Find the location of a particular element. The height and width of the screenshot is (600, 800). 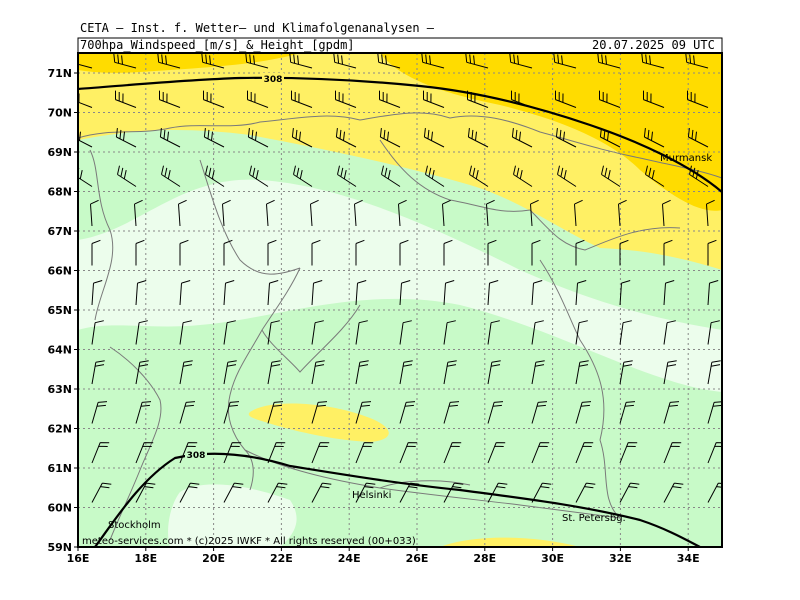

lon-label: 28E is located at coordinates (484, 558).